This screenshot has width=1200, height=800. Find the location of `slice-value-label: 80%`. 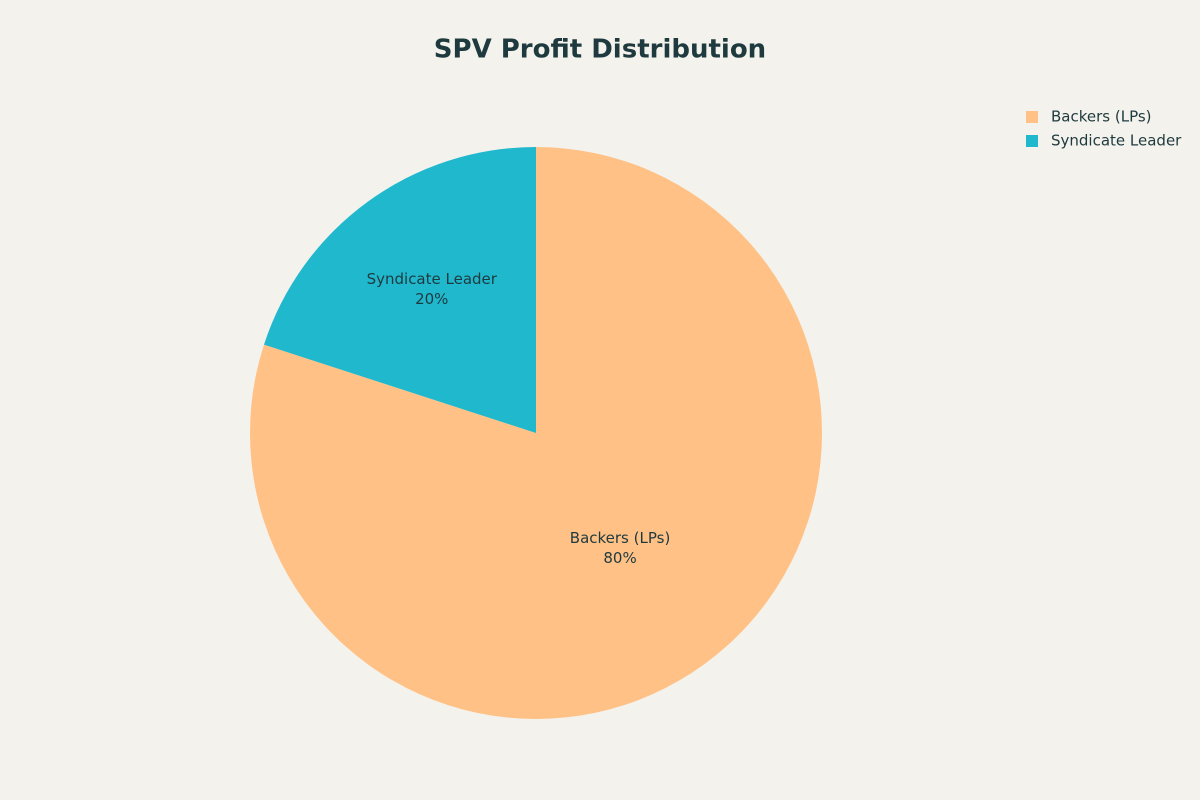

slice-value-label: 80% is located at coordinates (619, 558).